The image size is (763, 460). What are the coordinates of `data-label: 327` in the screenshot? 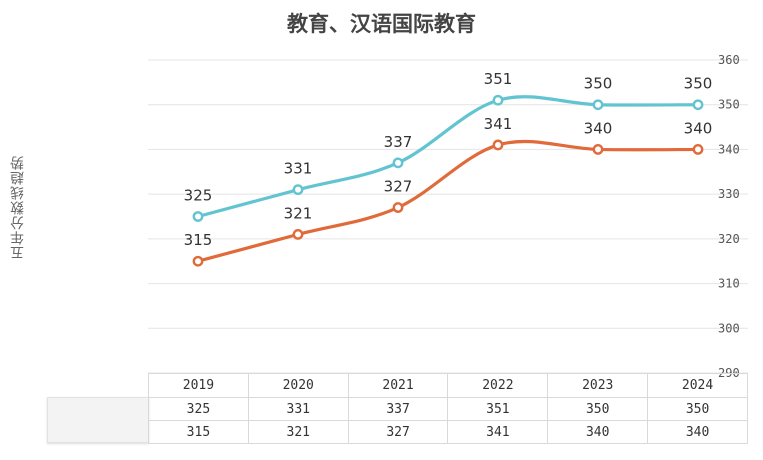 It's located at (398, 187).